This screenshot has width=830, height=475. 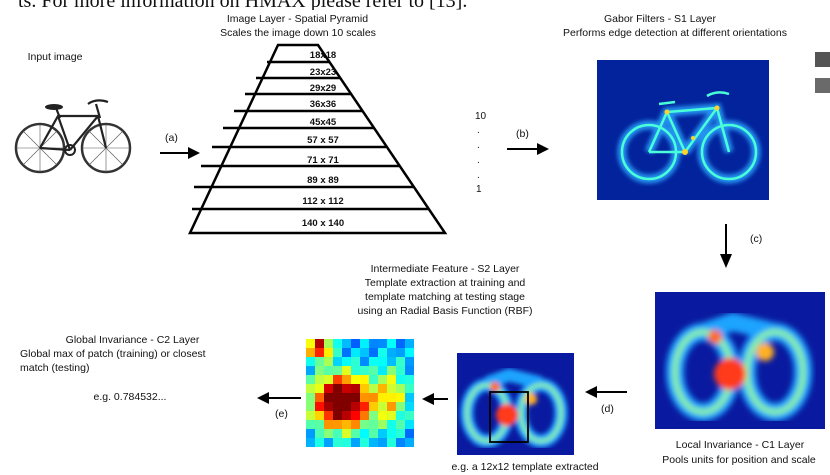 I want to click on scale-label: 36x36, so click(x=323, y=104).